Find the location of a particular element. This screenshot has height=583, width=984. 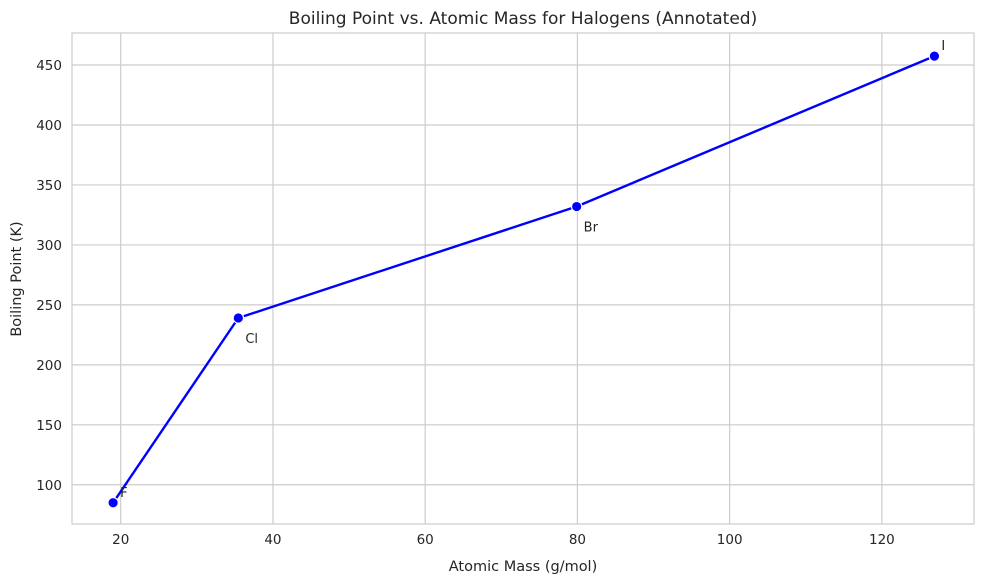

y-axis-label: Boiling Point (K) is located at coordinates (17, 278).